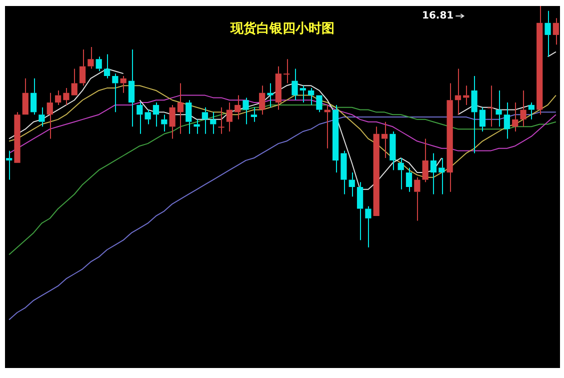 Image resolution: width=564 pixels, height=378 pixels. What do you see at coordinates (282, 28) in the screenshot?
I see `text: 现货白银四小时图` at bounding box center [282, 28].